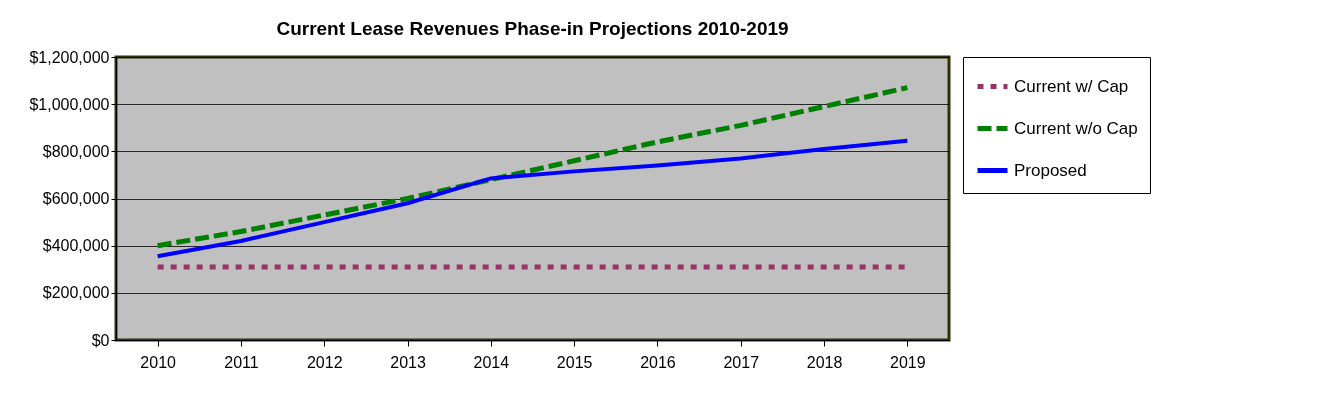  Describe the element at coordinates (76, 293) in the screenshot. I see `y-tick-label: $200,000` at that location.